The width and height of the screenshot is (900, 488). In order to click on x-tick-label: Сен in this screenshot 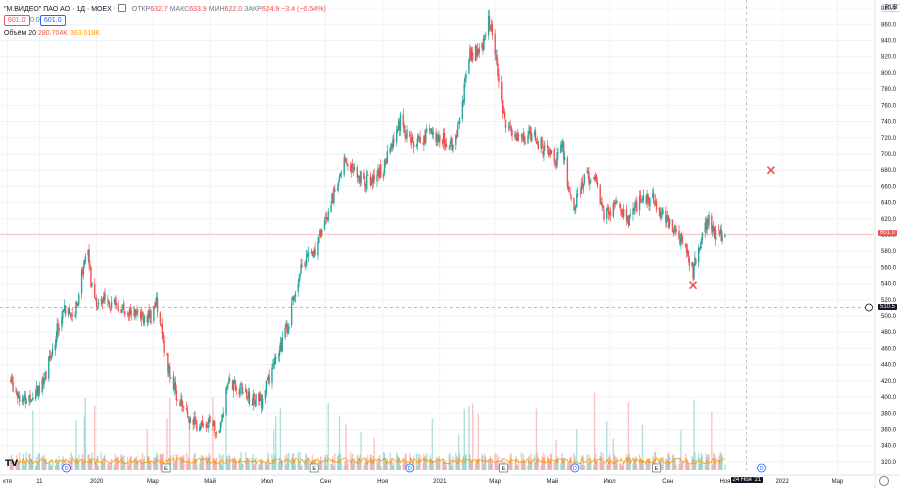, I will do `click(325, 482)`.